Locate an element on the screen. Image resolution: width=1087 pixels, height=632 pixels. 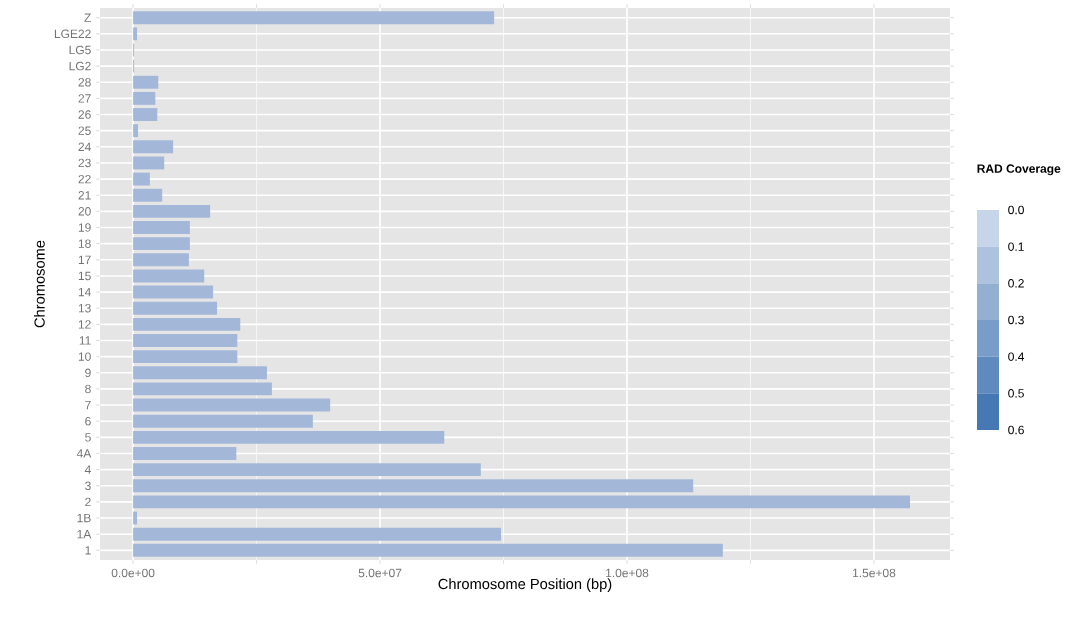
y-tick-label: 3 is located at coordinates (88, 486).